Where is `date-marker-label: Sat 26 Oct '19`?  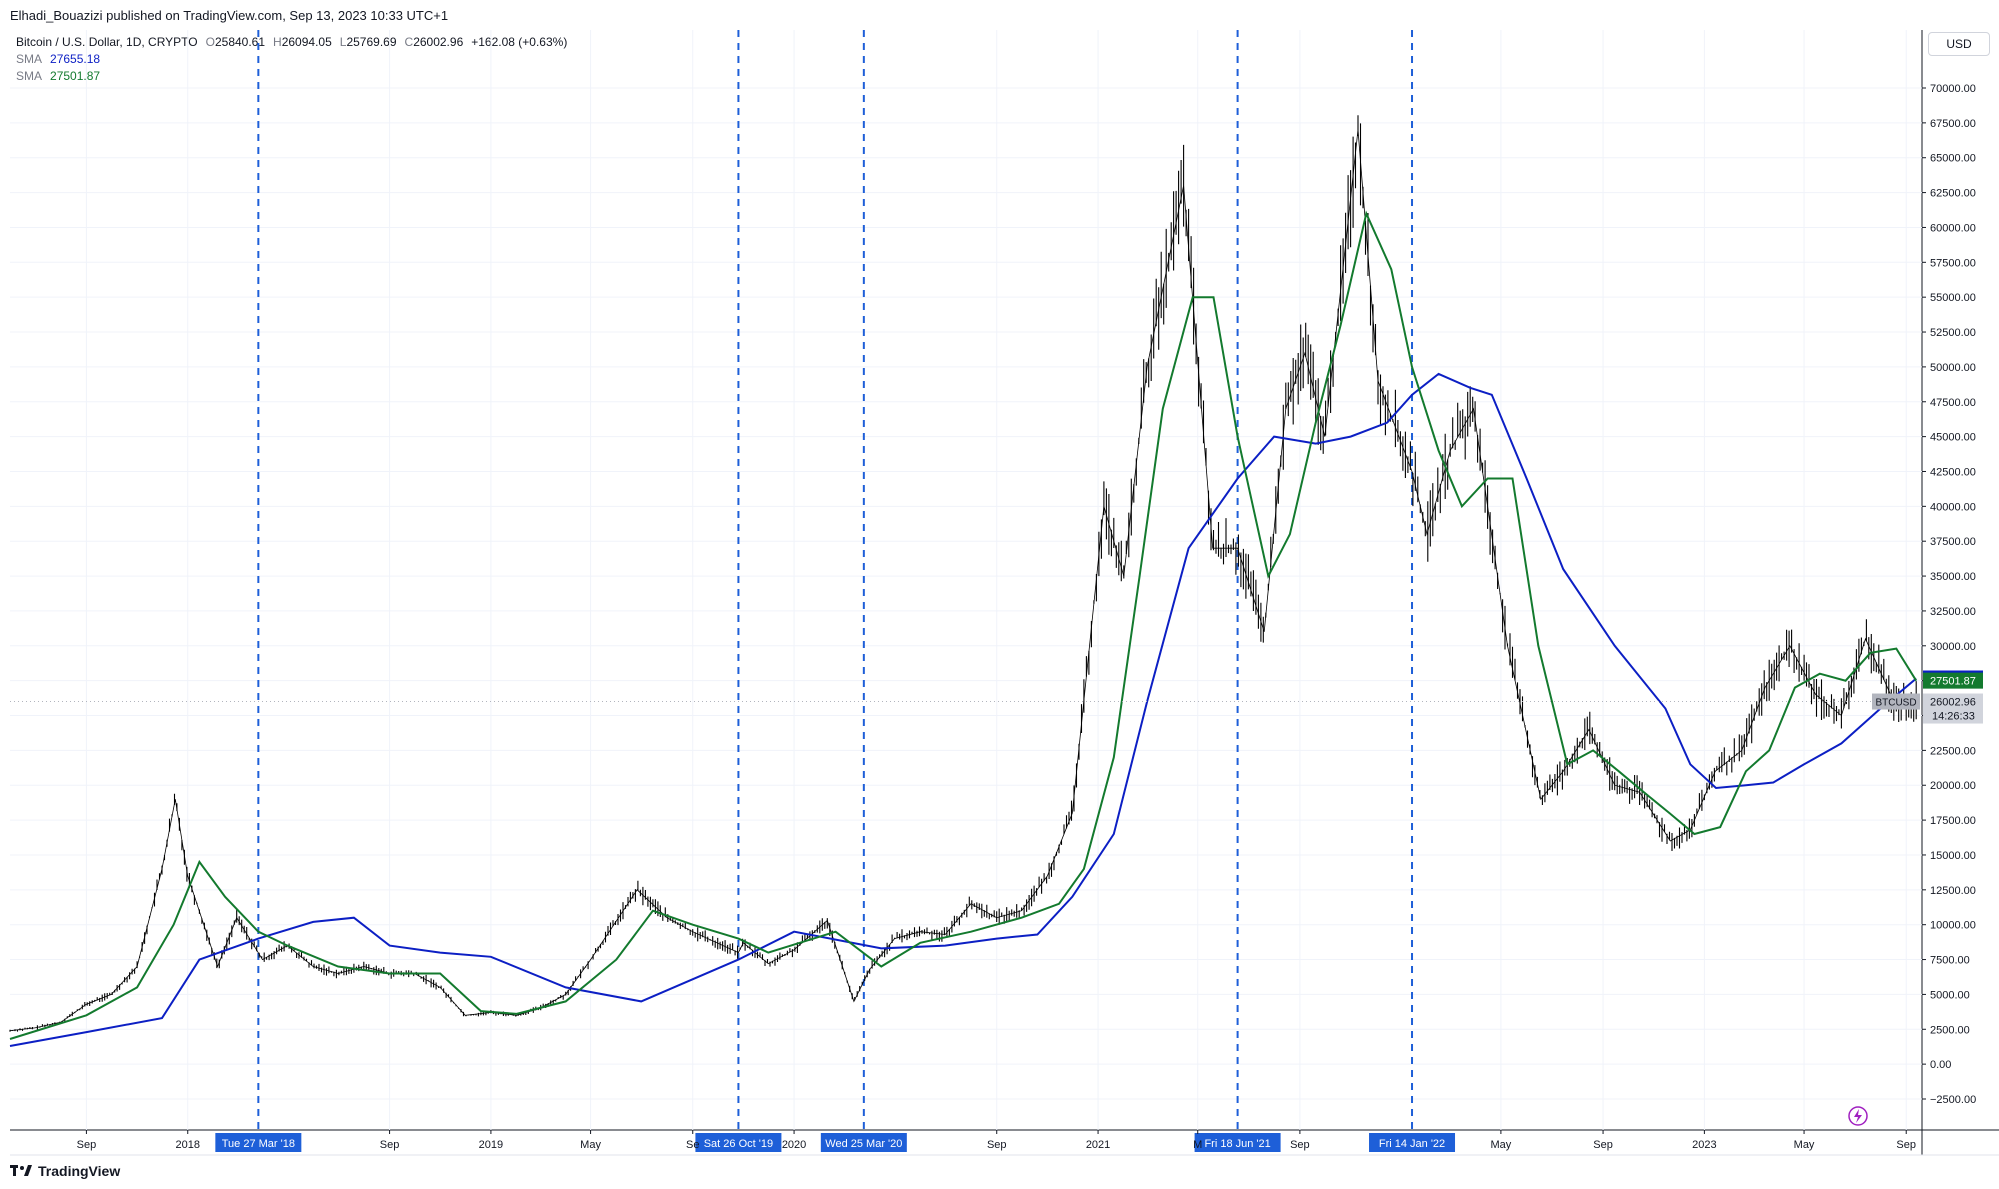 date-marker-label: Sat 26 Oct '19 is located at coordinates (738, 1144).